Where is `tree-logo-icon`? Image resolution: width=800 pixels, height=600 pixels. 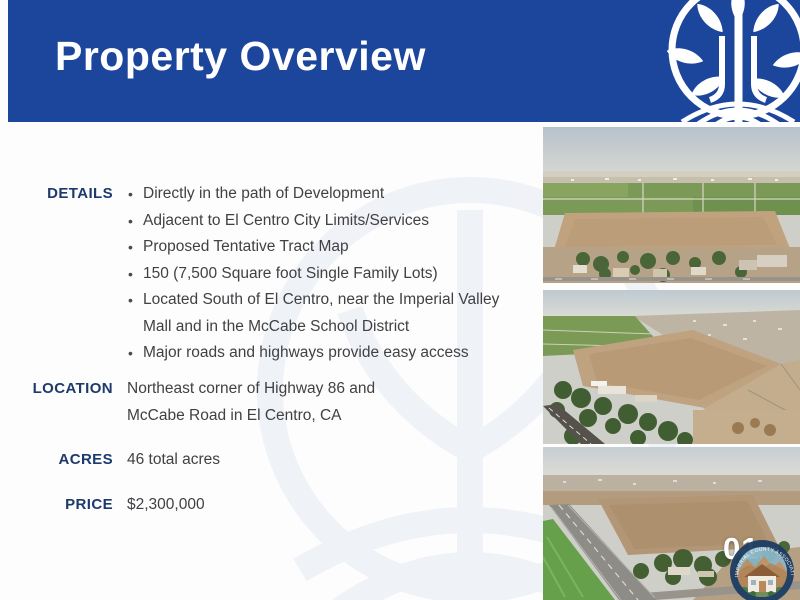 tree-logo-icon is located at coordinates (733, 61).